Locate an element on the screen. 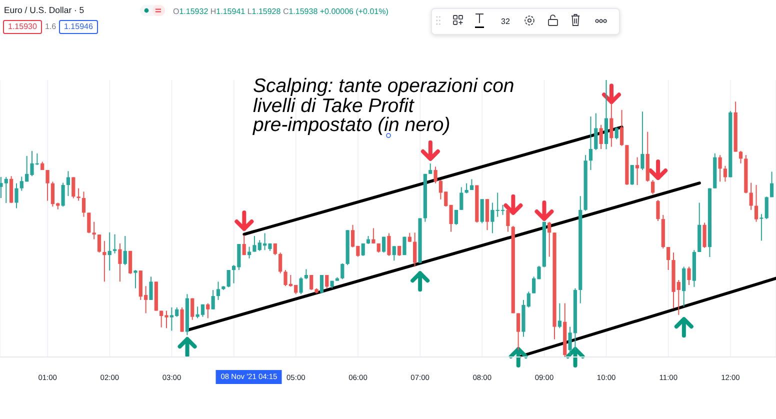  chart-title: Euro / U.S. Dollar · 5 is located at coordinates (44, 10).